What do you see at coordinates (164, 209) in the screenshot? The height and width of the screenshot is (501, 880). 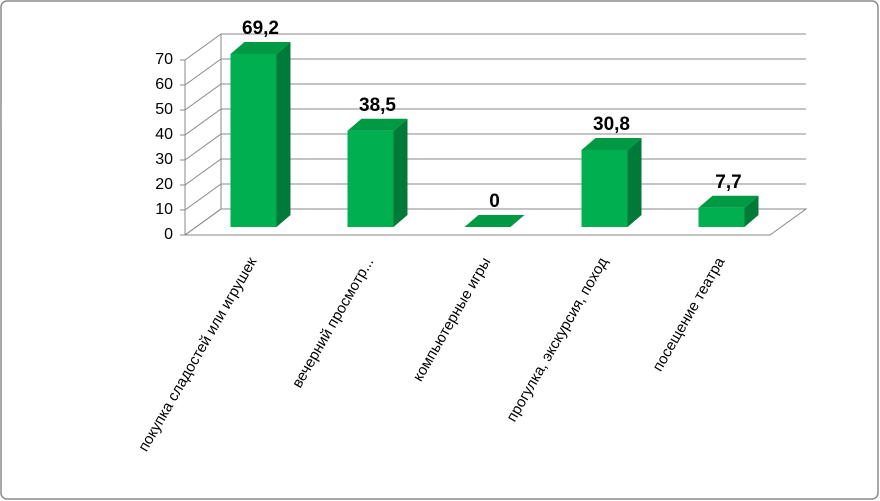 I see `y-tick-label: 10` at bounding box center [164, 209].